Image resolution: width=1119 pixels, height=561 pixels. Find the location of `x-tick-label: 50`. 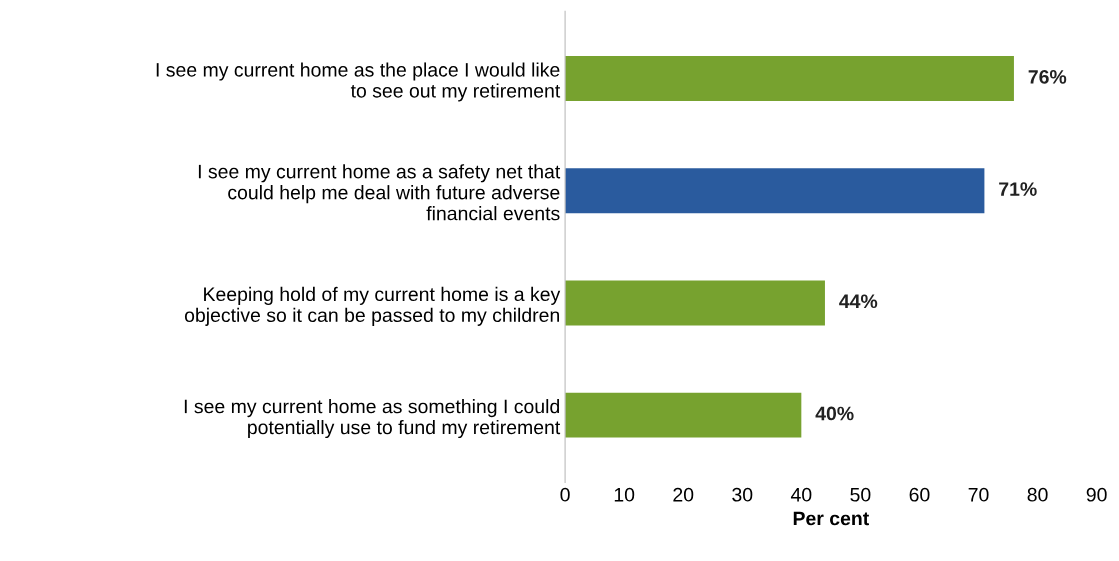

x-tick-label: 50 is located at coordinates (860, 494).